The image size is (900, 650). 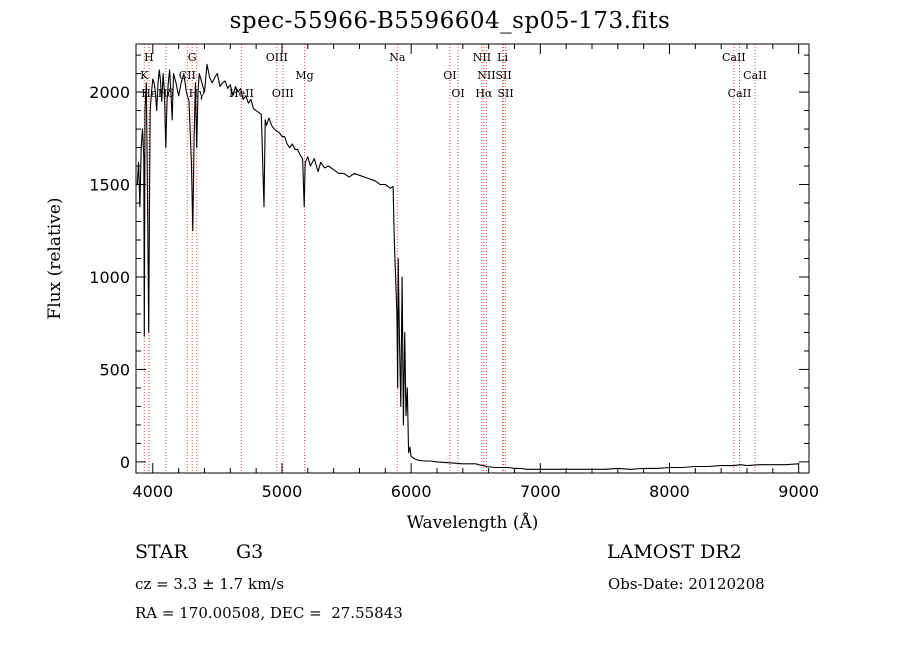 I want to click on y-tick-label: 1500, so click(x=109, y=185).